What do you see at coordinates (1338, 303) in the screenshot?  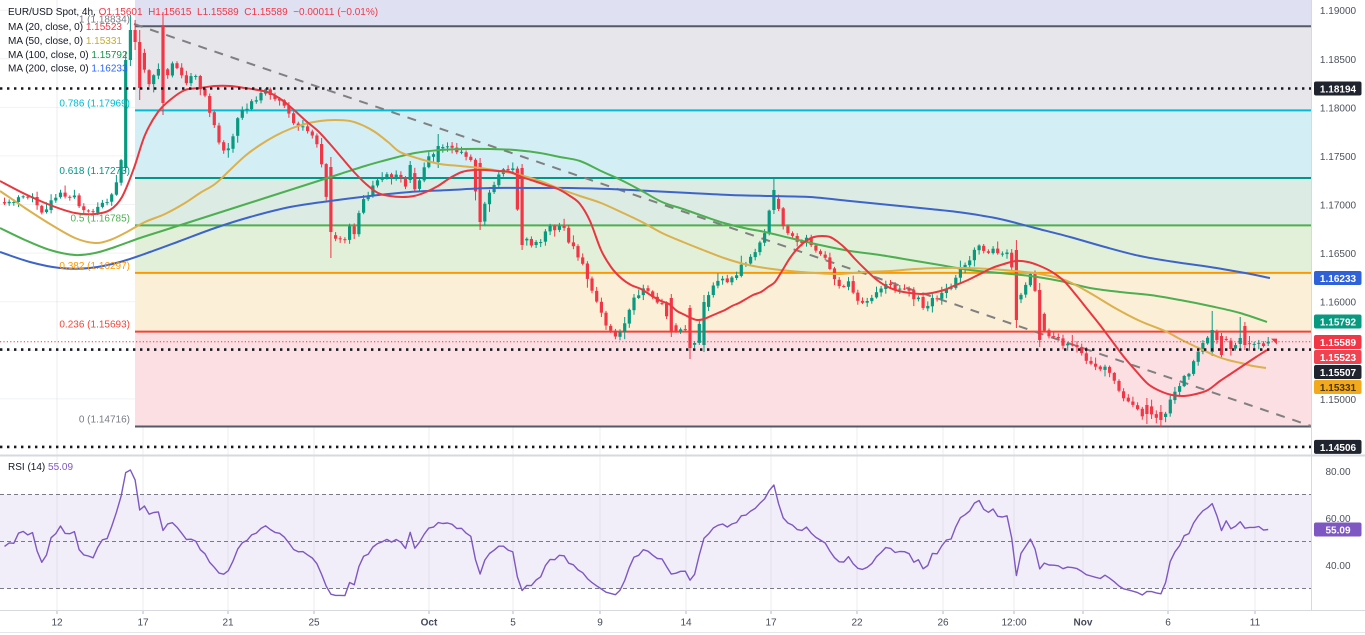 I see `svg-text: 1.16000` at bounding box center [1338, 303].